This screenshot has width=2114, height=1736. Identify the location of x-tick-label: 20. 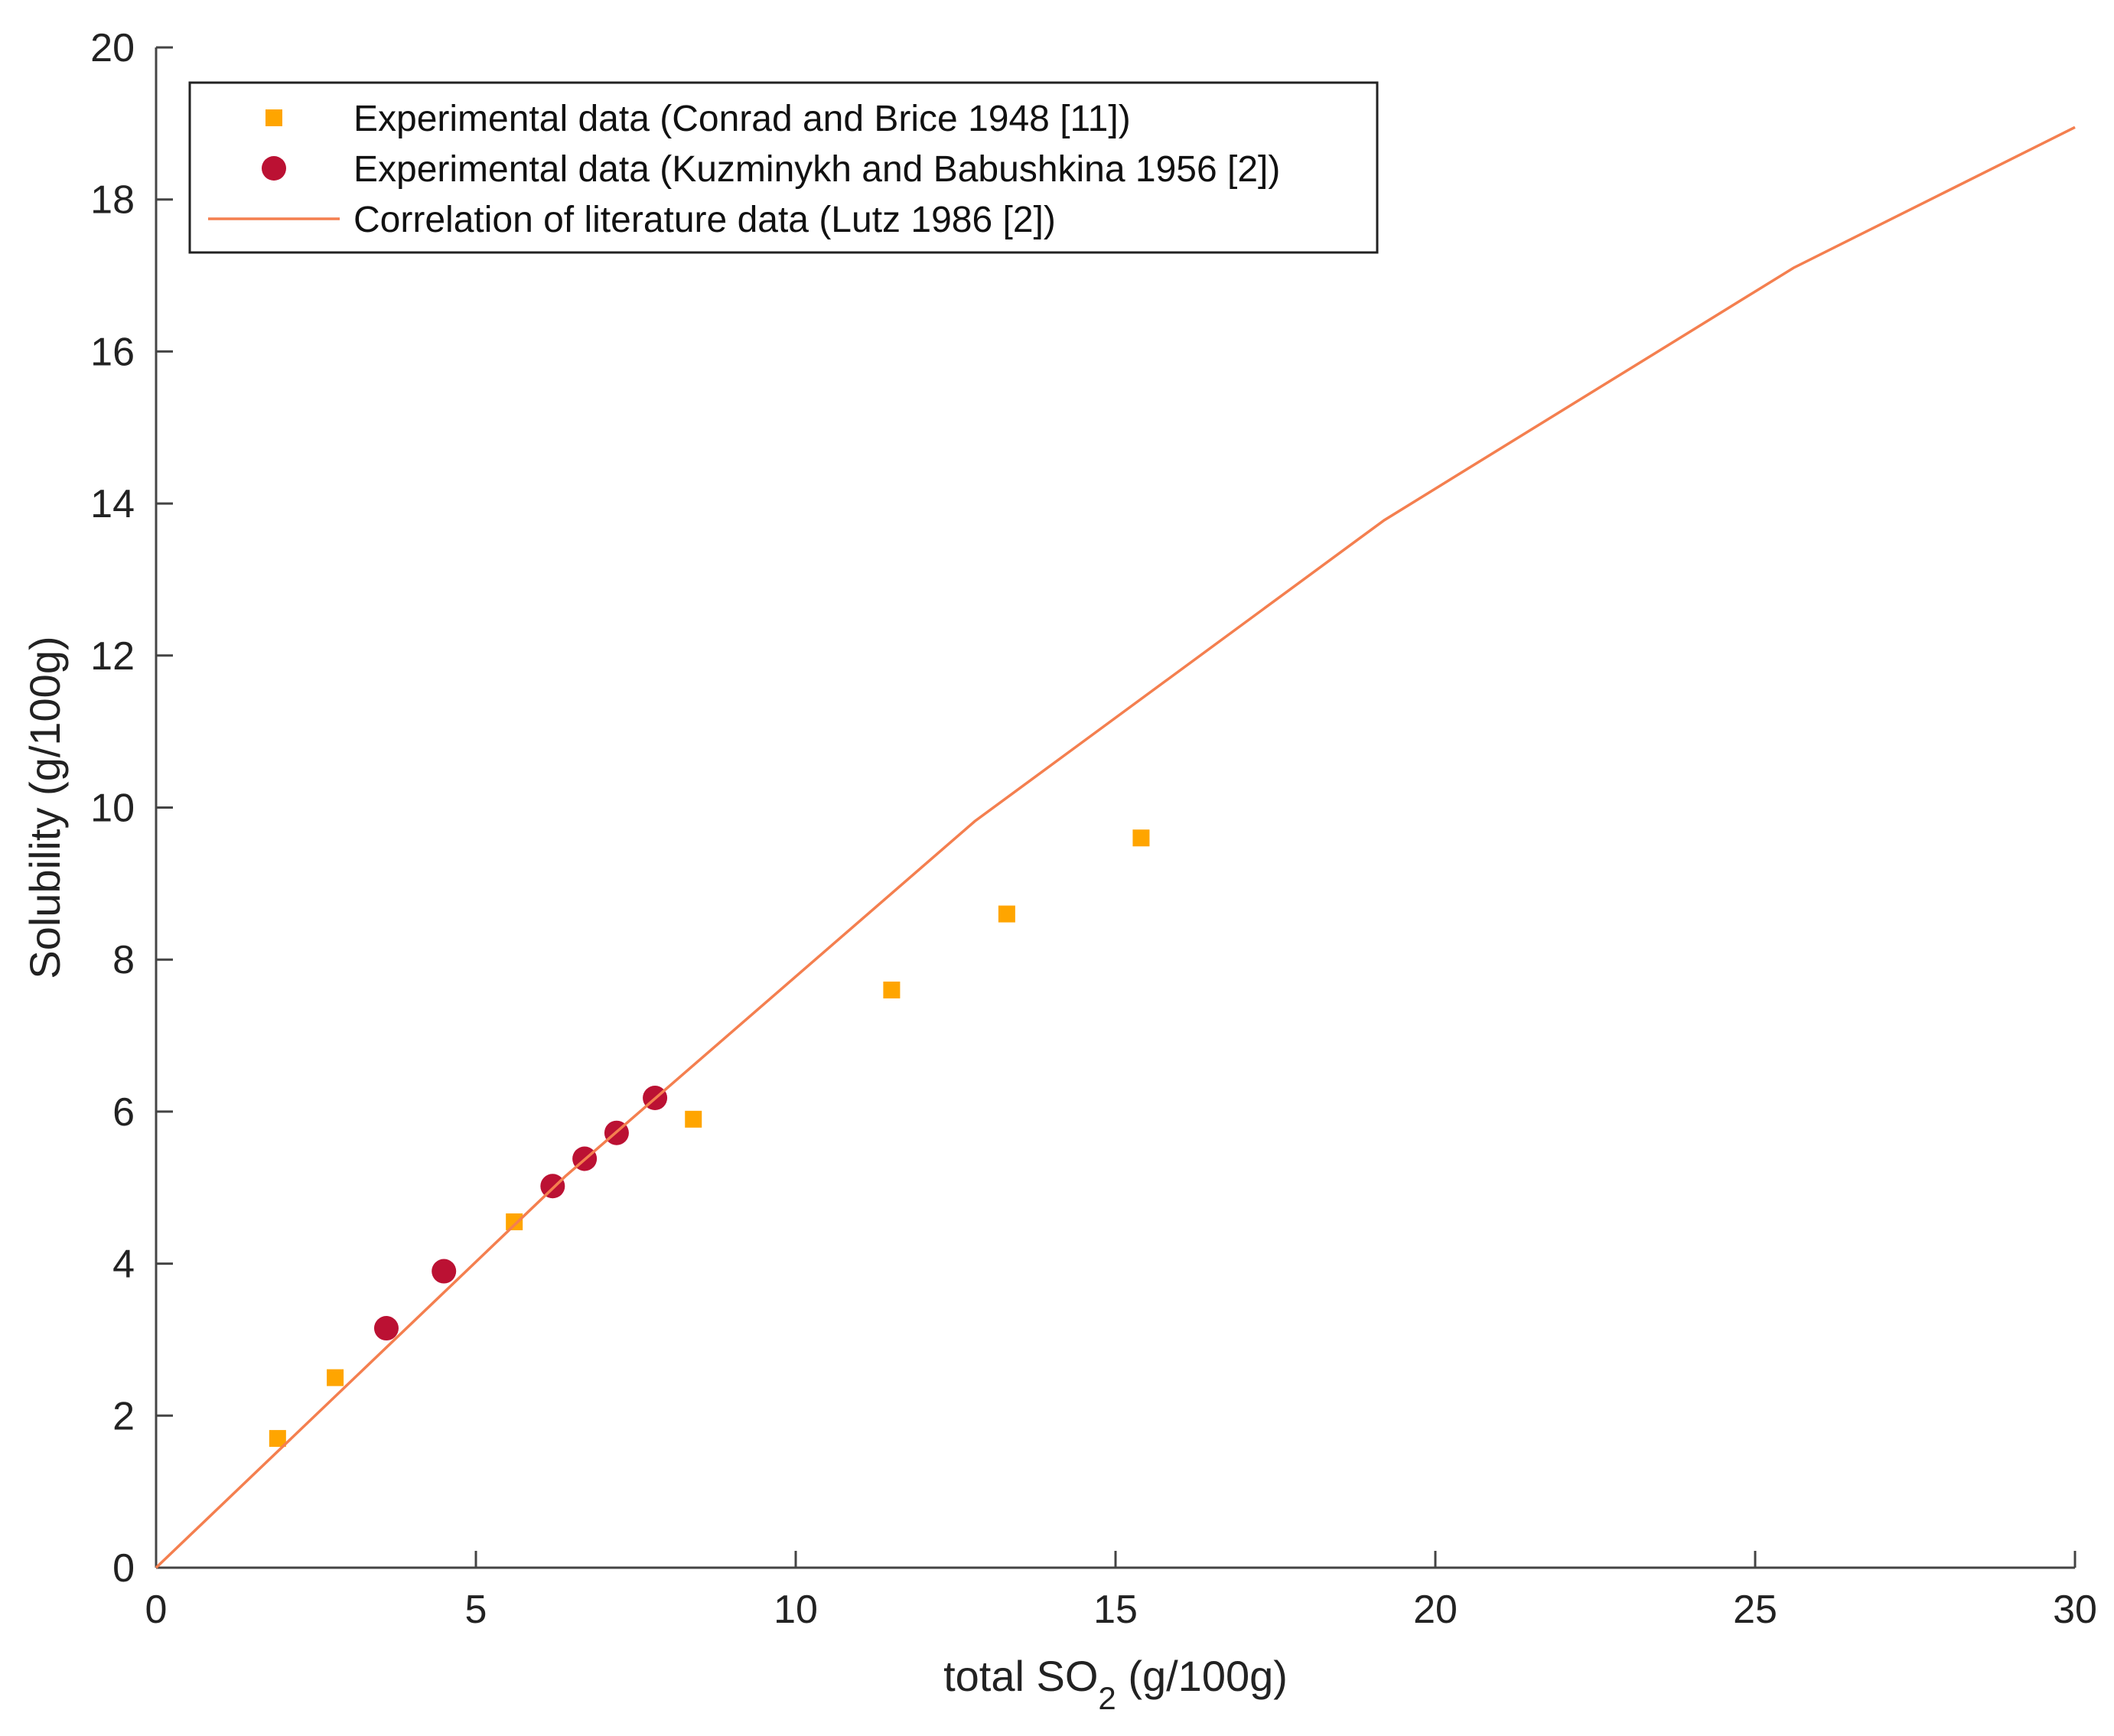
(1435, 1610).